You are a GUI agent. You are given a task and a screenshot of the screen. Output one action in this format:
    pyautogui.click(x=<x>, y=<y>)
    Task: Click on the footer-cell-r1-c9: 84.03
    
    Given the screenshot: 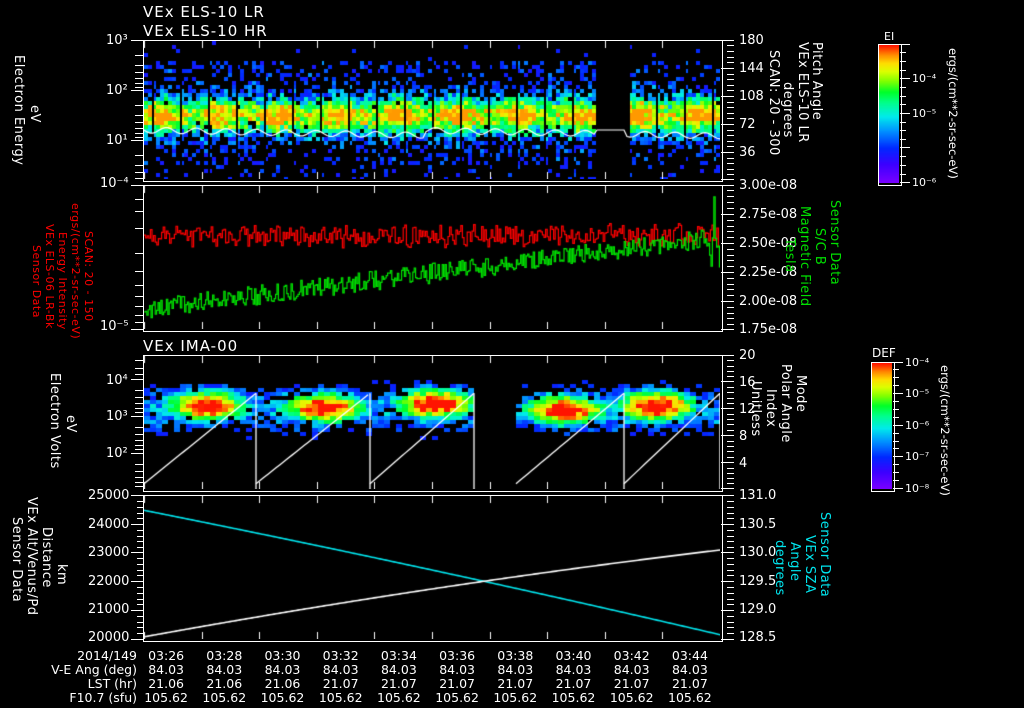 What is the action you would take?
    pyautogui.click(x=689, y=669)
    